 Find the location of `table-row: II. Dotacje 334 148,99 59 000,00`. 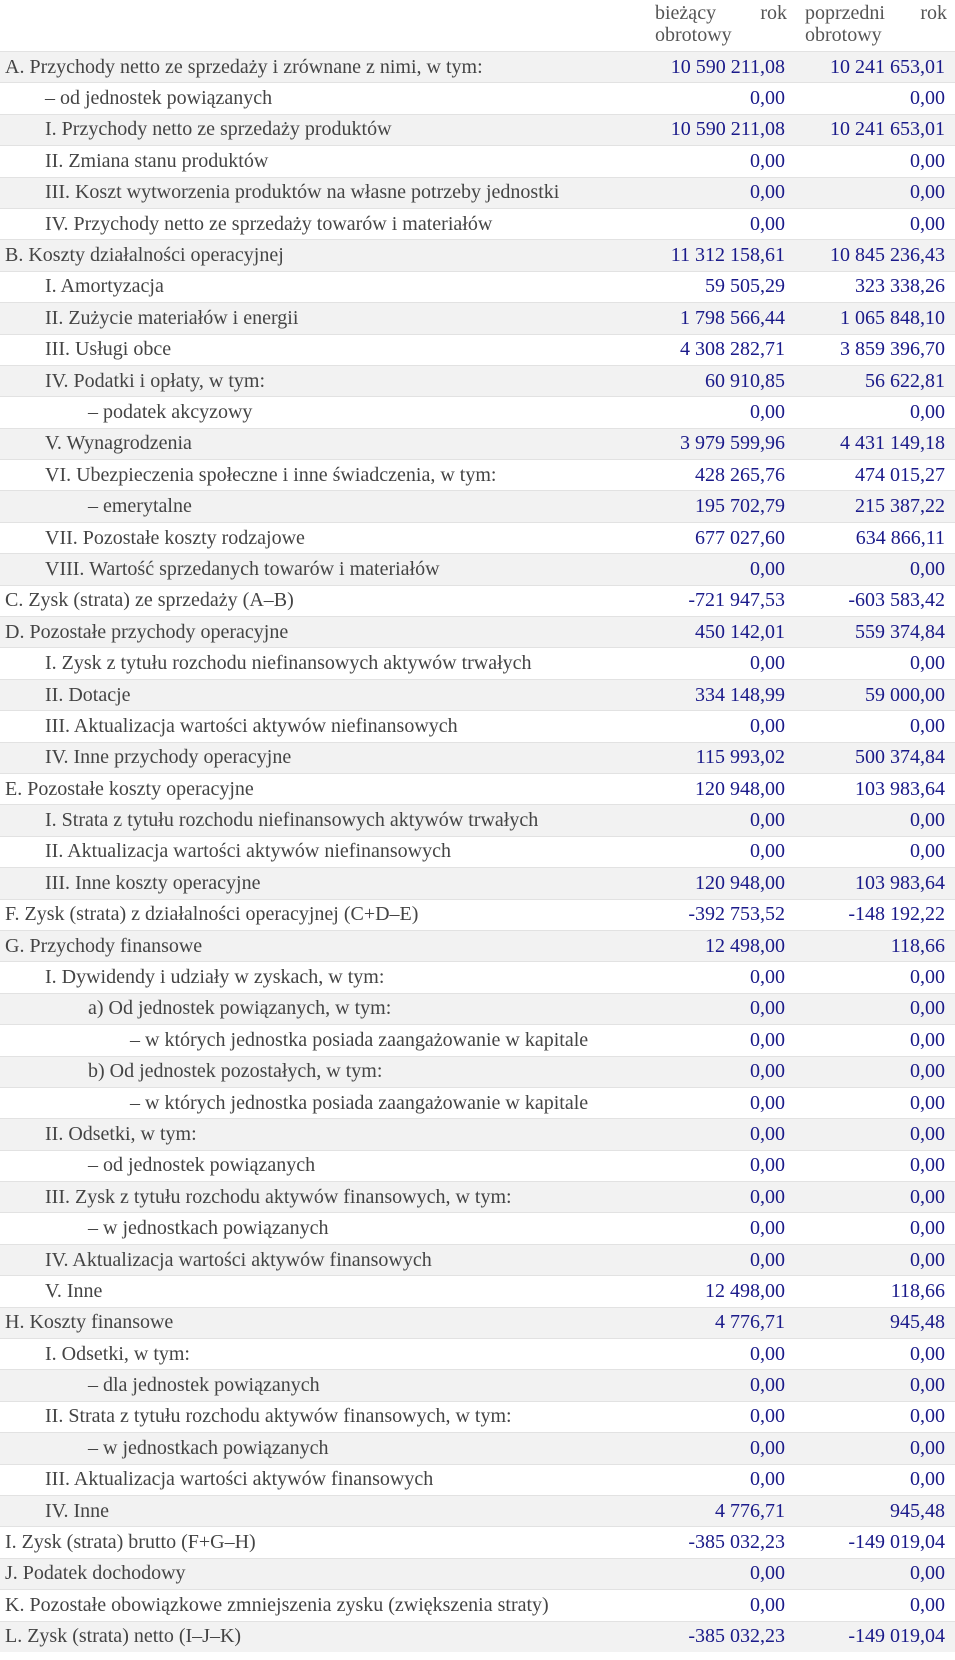

table-row: II. Dotacje 334 148,99 59 000,00 is located at coordinates (477, 694).